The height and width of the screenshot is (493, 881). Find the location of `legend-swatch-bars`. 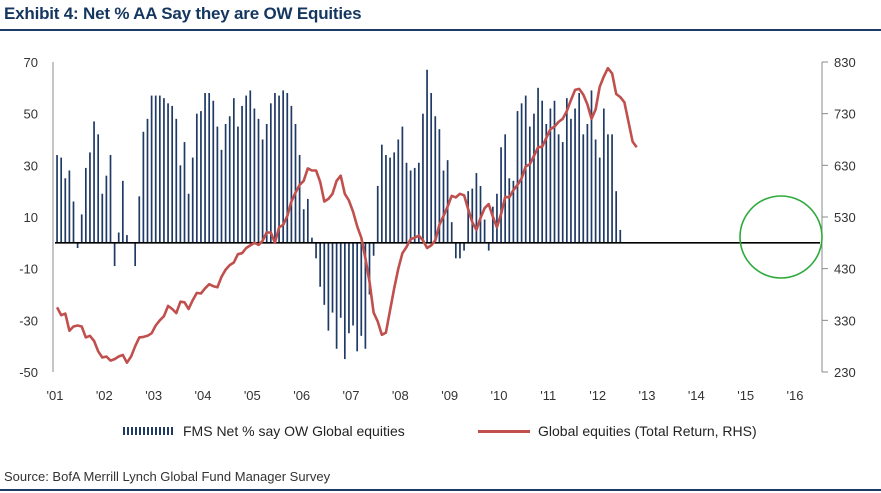

legend-swatch-bars is located at coordinates (149, 431).